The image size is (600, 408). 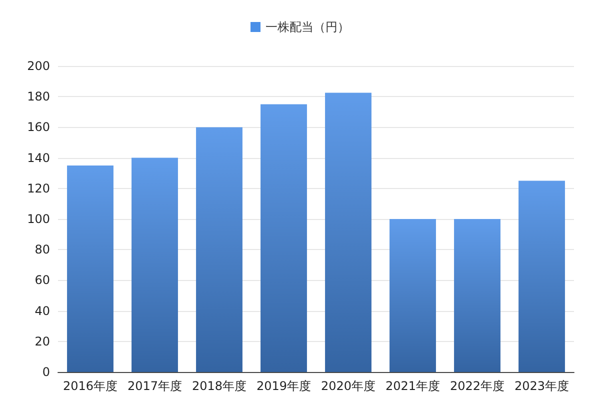 I want to click on y-tick-label: 140, so click(x=38, y=157).